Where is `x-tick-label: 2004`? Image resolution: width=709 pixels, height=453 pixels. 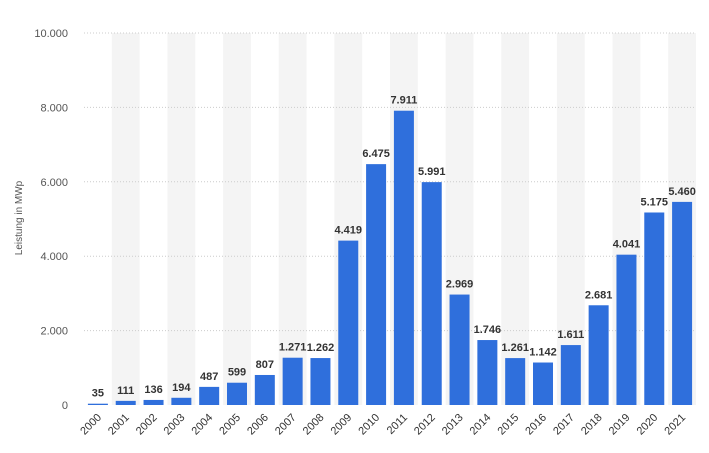 x-tick-label: 2004 is located at coordinates (203, 425).